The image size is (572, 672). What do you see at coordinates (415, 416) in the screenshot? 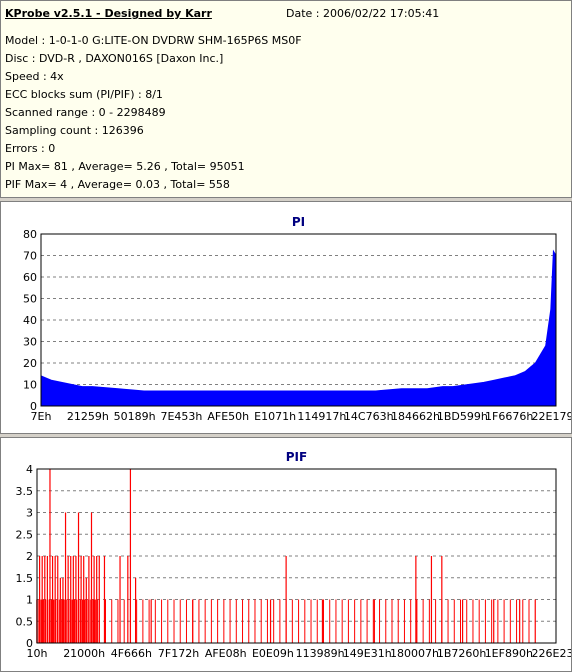
I see `x-tick-label: 184662h` at bounding box center [415, 416].